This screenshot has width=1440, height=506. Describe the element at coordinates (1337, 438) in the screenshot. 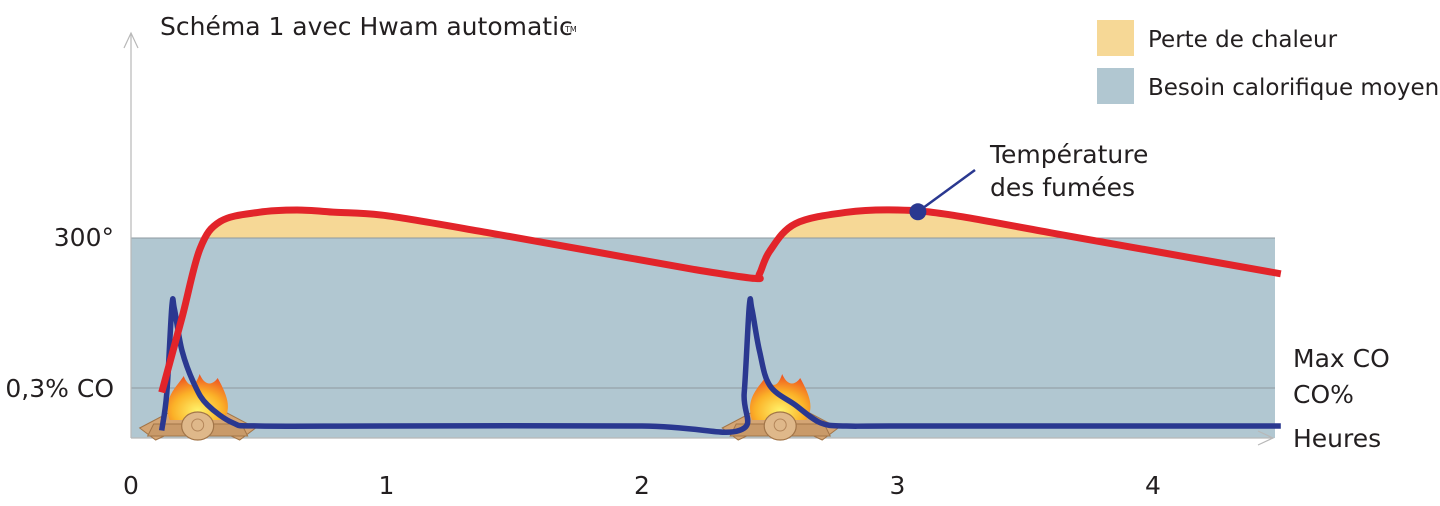

I see `x-axis-label: Heures` at that location.